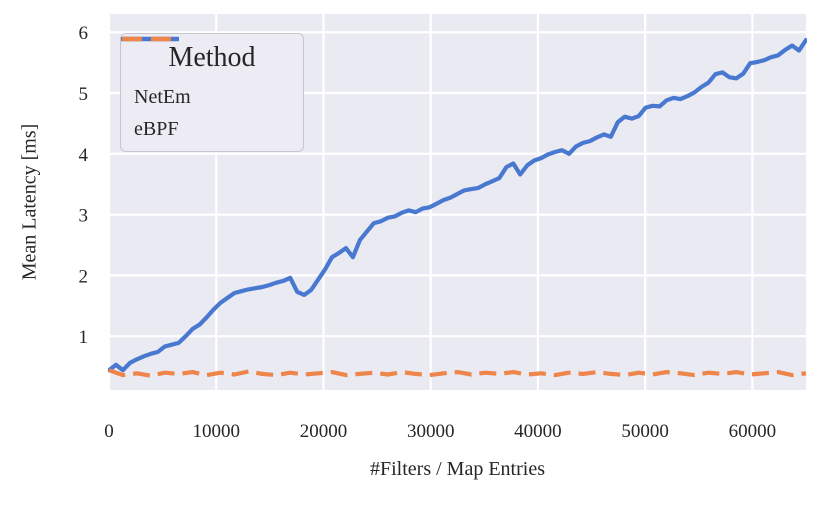 The height and width of the screenshot is (510, 831). What do you see at coordinates (431, 431) in the screenshot?
I see `x-tick-label: 30000` at bounding box center [431, 431].